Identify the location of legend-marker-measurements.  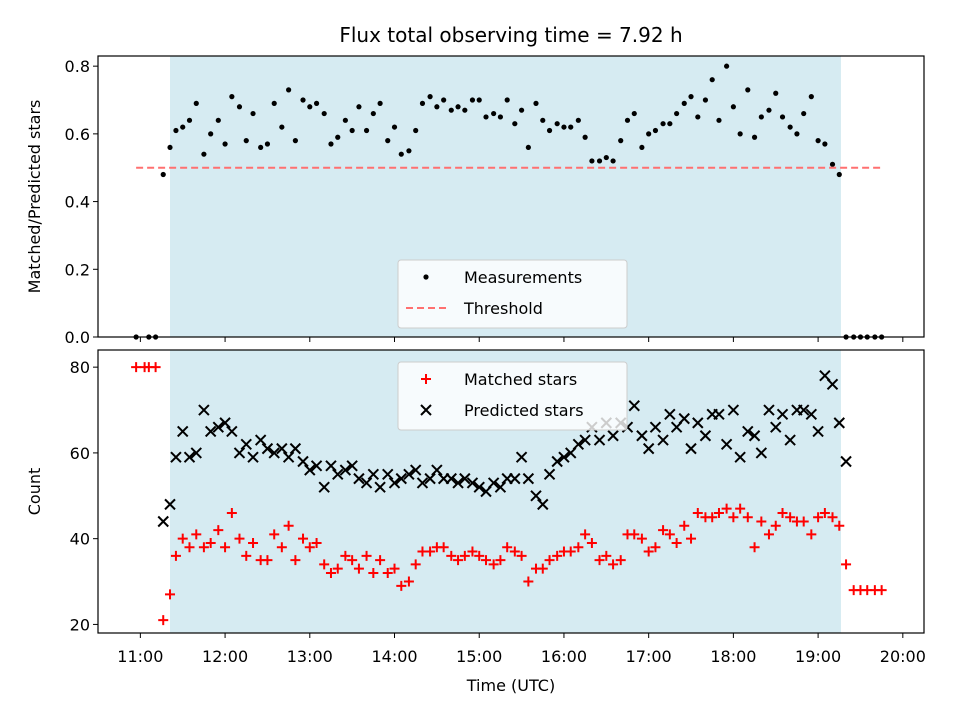
(426, 277).